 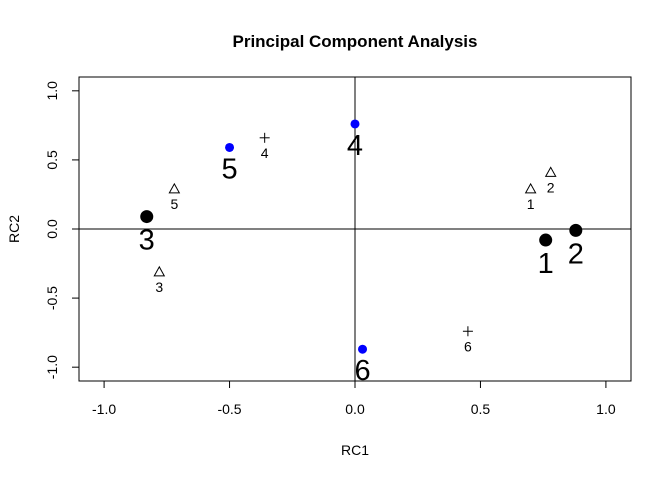 What do you see at coordinates (355, 409) in the screenshot?
I see `x-tick-label: 0.0` at bounding box center [355, 409].